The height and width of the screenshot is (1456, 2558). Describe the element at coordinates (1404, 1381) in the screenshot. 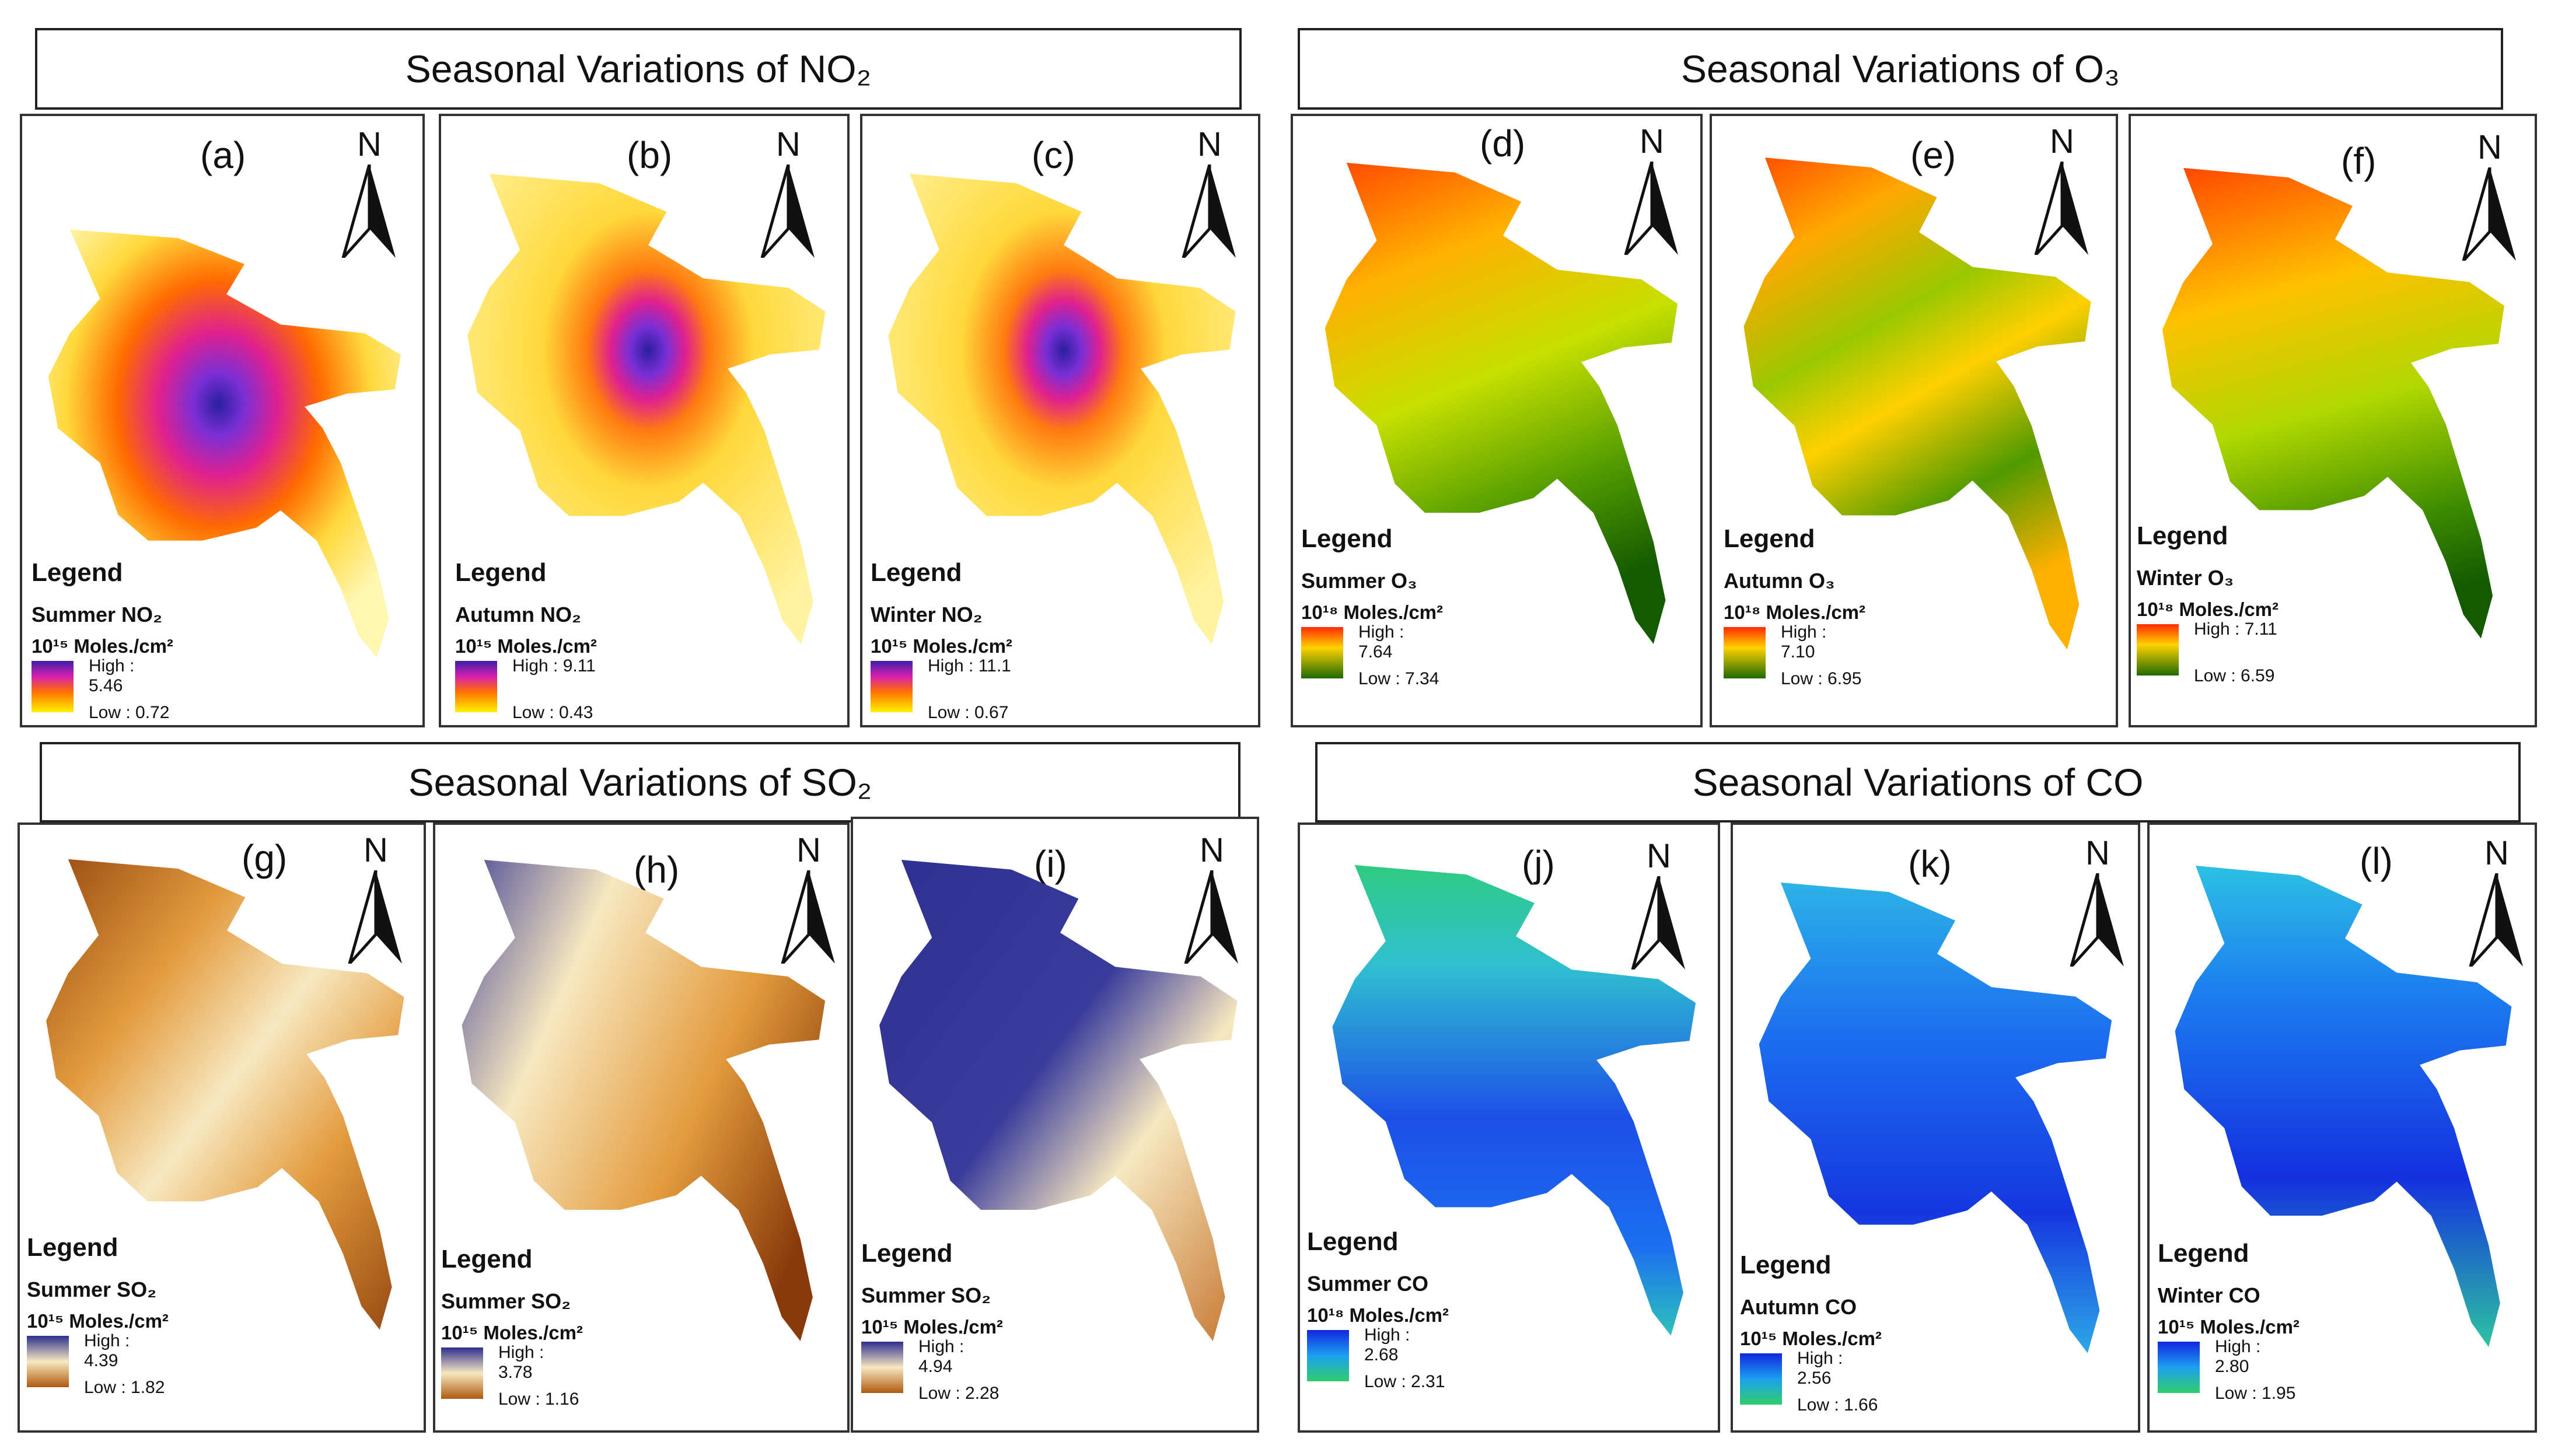

I see `legend-low: Low : 2.31` at that location.